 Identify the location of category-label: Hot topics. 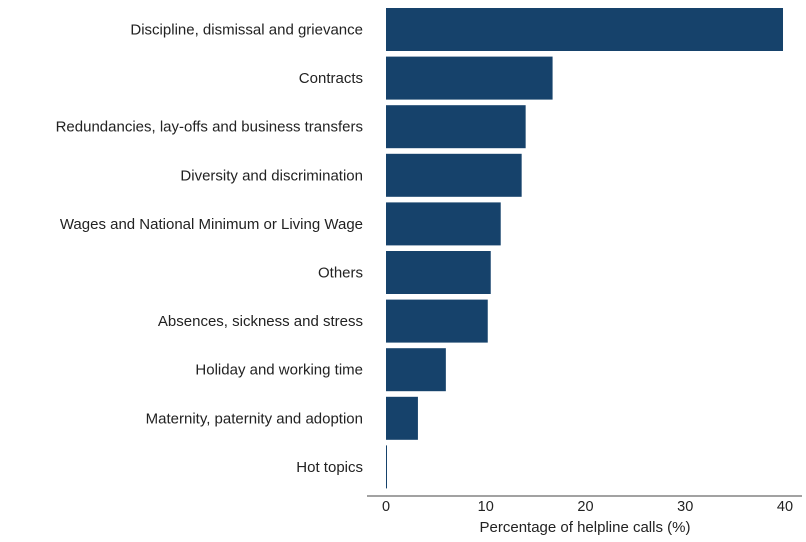
(329, 467).